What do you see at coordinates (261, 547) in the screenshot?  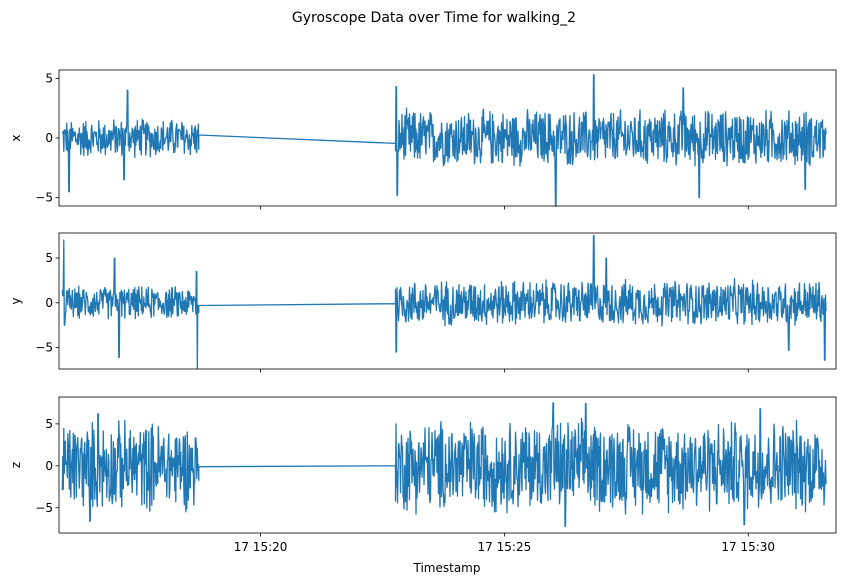 I see `x-tick-label: 17 15:20` at bounding box center [261, 547].